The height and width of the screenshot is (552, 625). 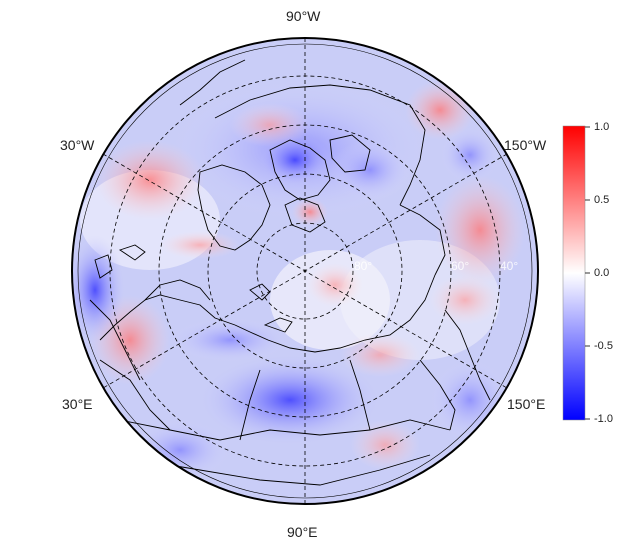 I want to click on lat-label-60: 60°, so click(x=460, y=266).